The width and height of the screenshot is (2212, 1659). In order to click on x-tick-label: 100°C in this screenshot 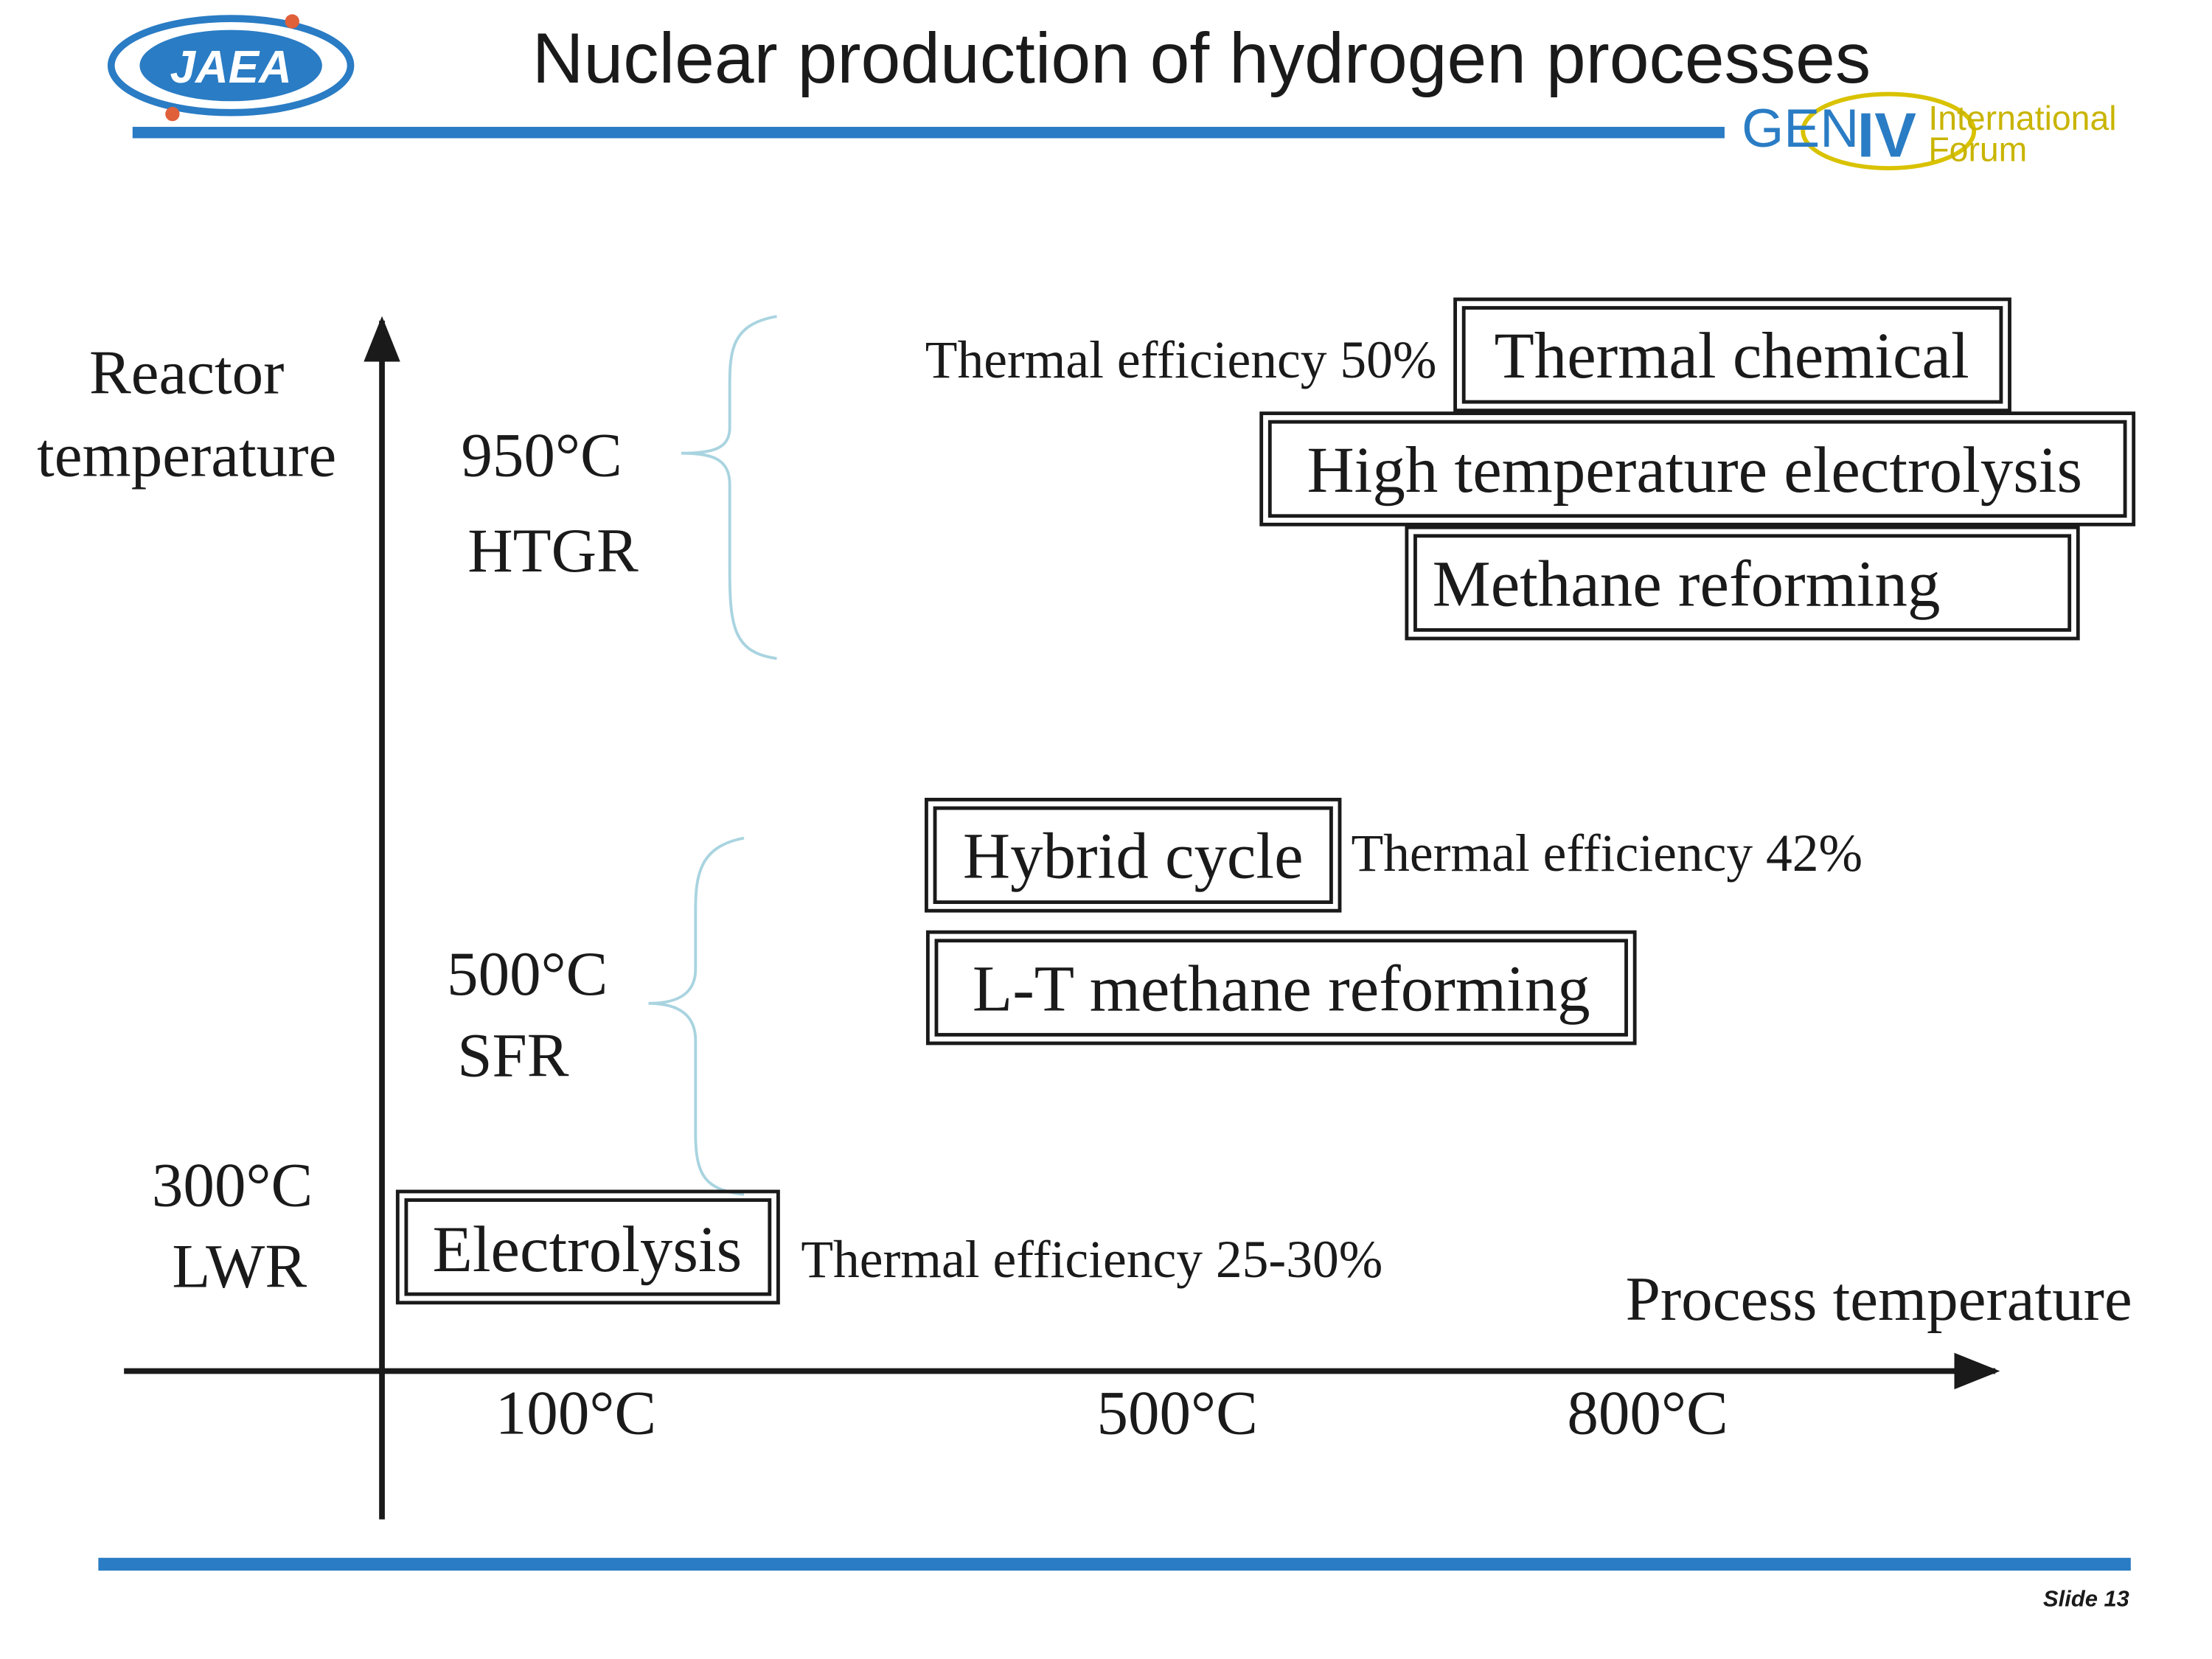, I will do `click(575, 1413)`.